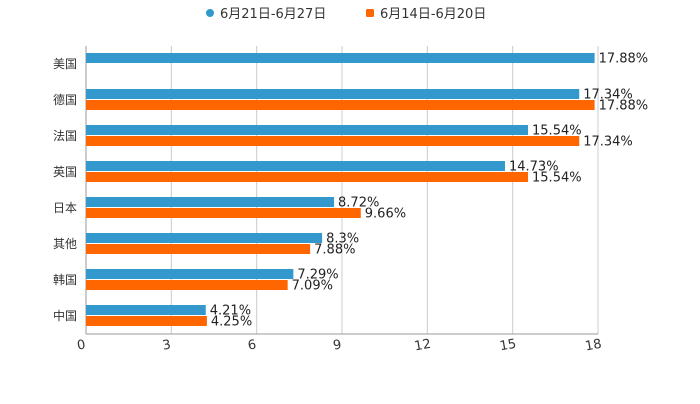 The width and height of the screenshot is (700, 404). I want to click on data-label: 9.66%, so click(385, 214).